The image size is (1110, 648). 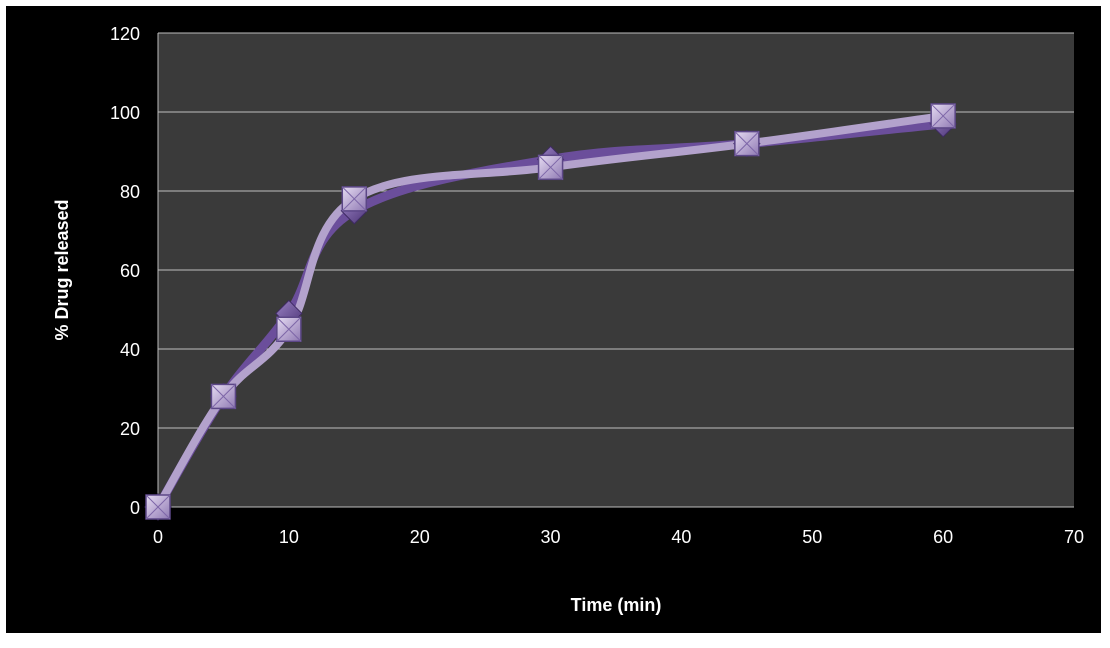 What do you see at coordinates (1074, 537) in the screenshot?
I see `x-tick-label: 70` at bounding box center [1074, 537].